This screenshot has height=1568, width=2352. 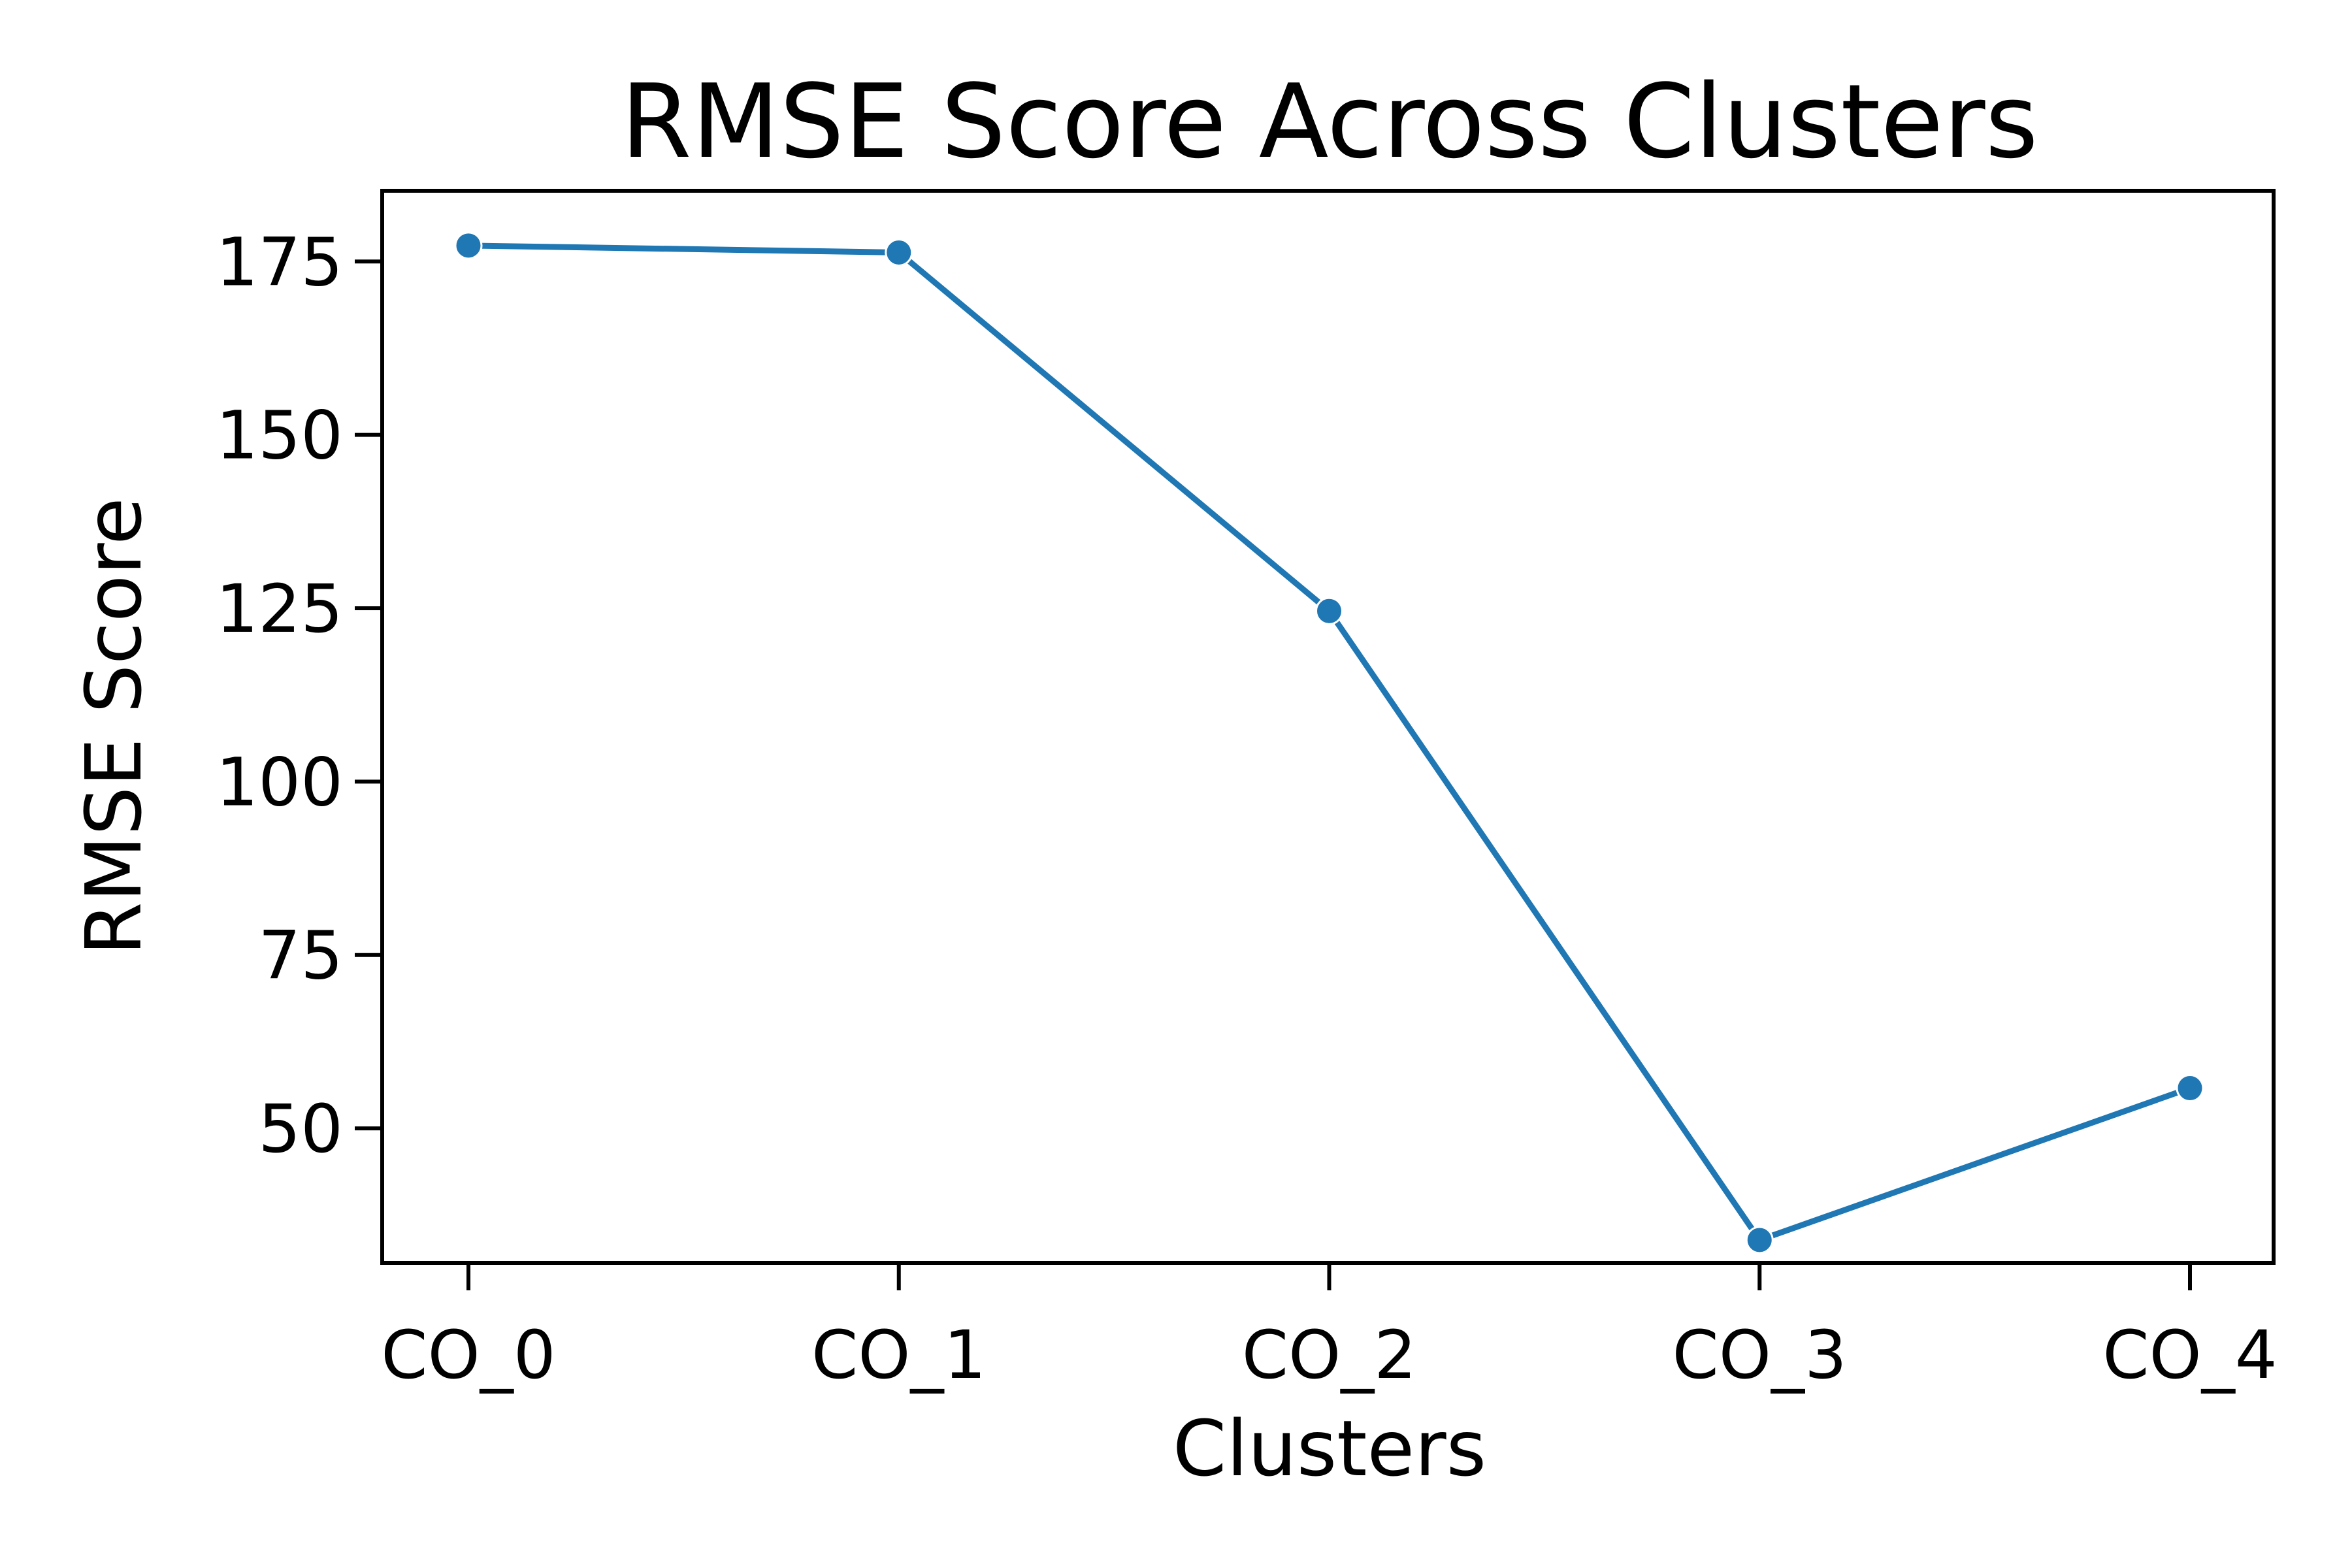 I want to click on x-tick-label: CO_4, so click(x=2189, y=1355).